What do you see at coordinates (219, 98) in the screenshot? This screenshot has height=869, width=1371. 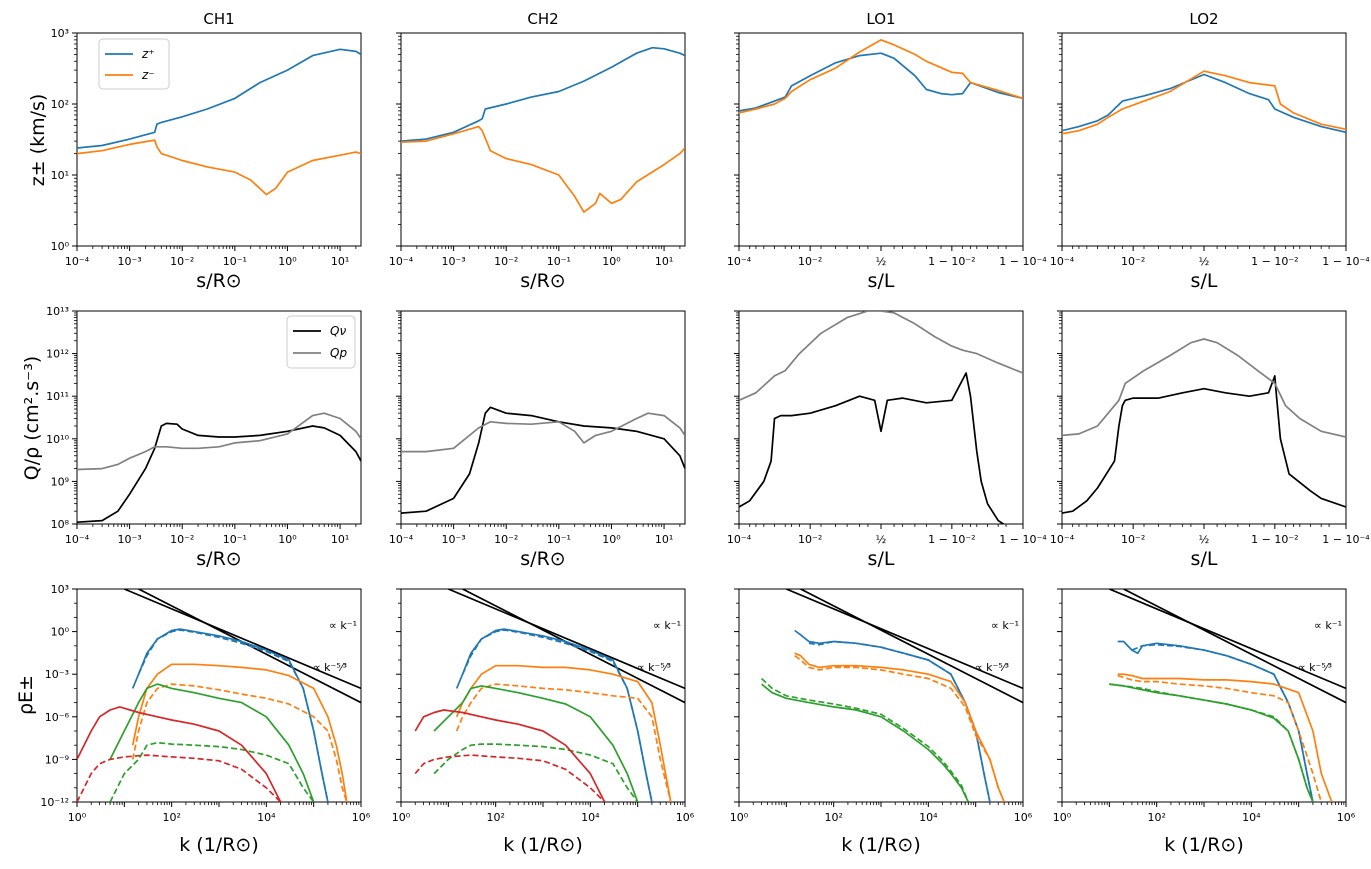 I see `r1-ch1-series-z-plus` at bounding box center [219, 98].